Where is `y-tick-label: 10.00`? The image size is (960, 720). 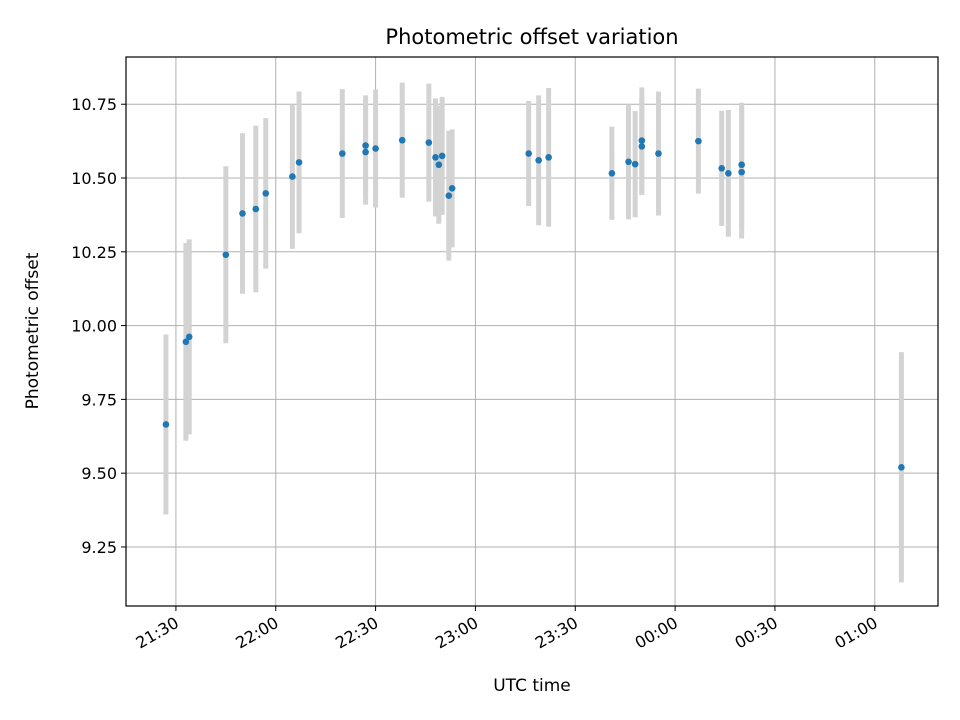
y-tick-label: 10.00 is located at coordinates (94, 326).